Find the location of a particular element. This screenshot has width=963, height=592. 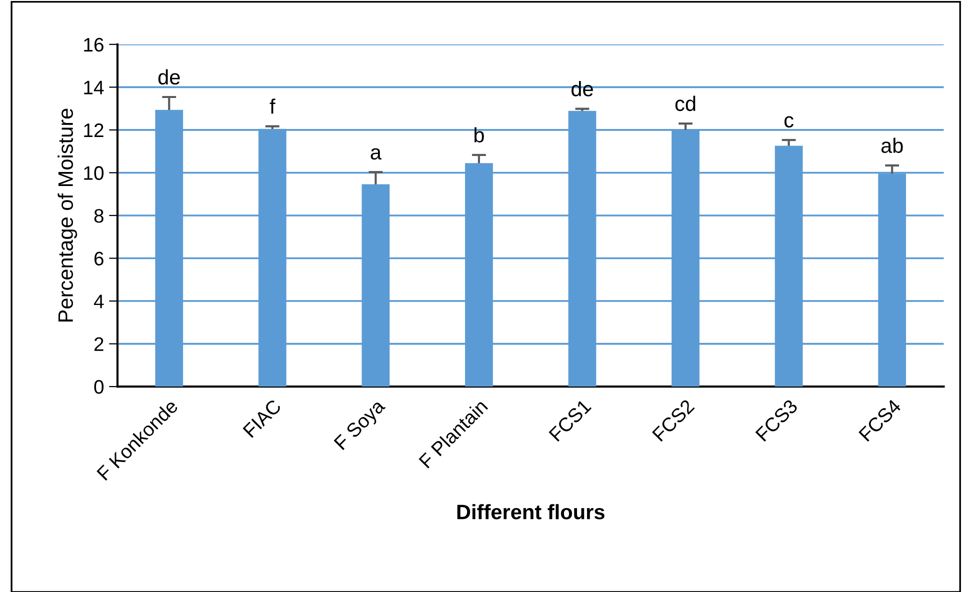

annotation: ab is located at coordinates (892, 145).